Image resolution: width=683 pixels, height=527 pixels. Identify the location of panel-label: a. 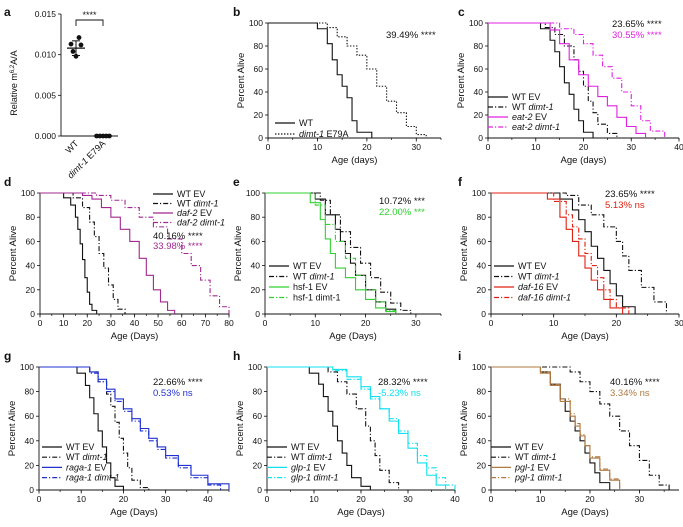
(7, 12).